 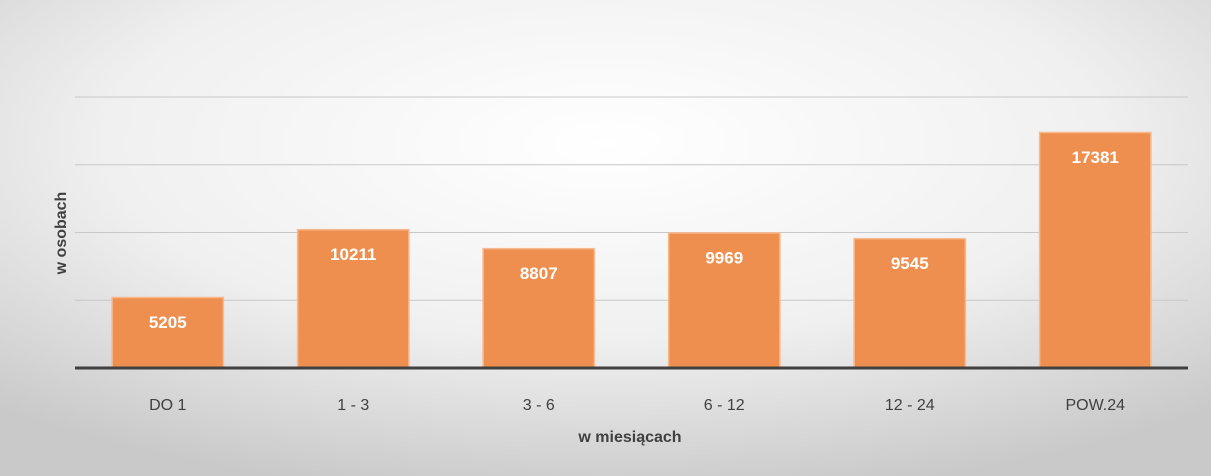 What do you see at coordinates (168, 322) in the screenshot?
I see `data-label: 5205` at bounding box center [168, 322].